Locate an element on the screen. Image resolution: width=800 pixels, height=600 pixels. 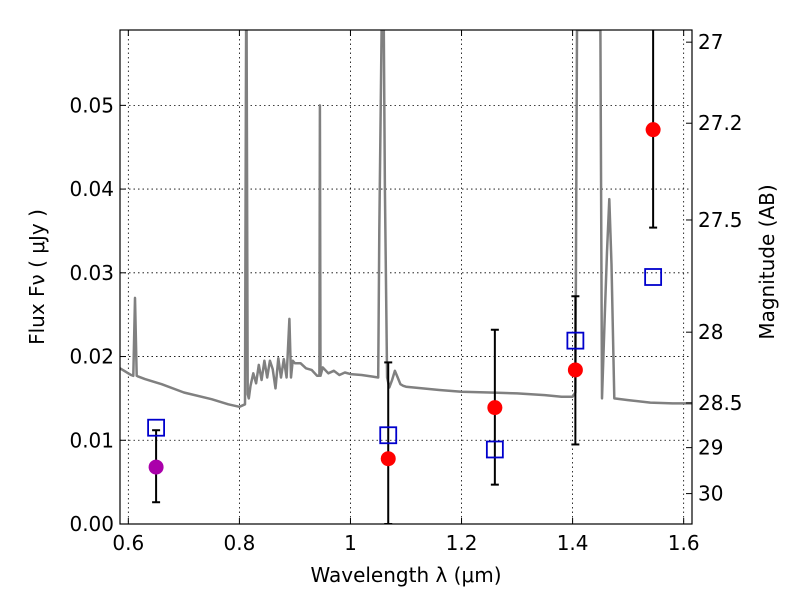
x-axis-title: Wavelength λ (μm) is located at coordinates (405, 575).